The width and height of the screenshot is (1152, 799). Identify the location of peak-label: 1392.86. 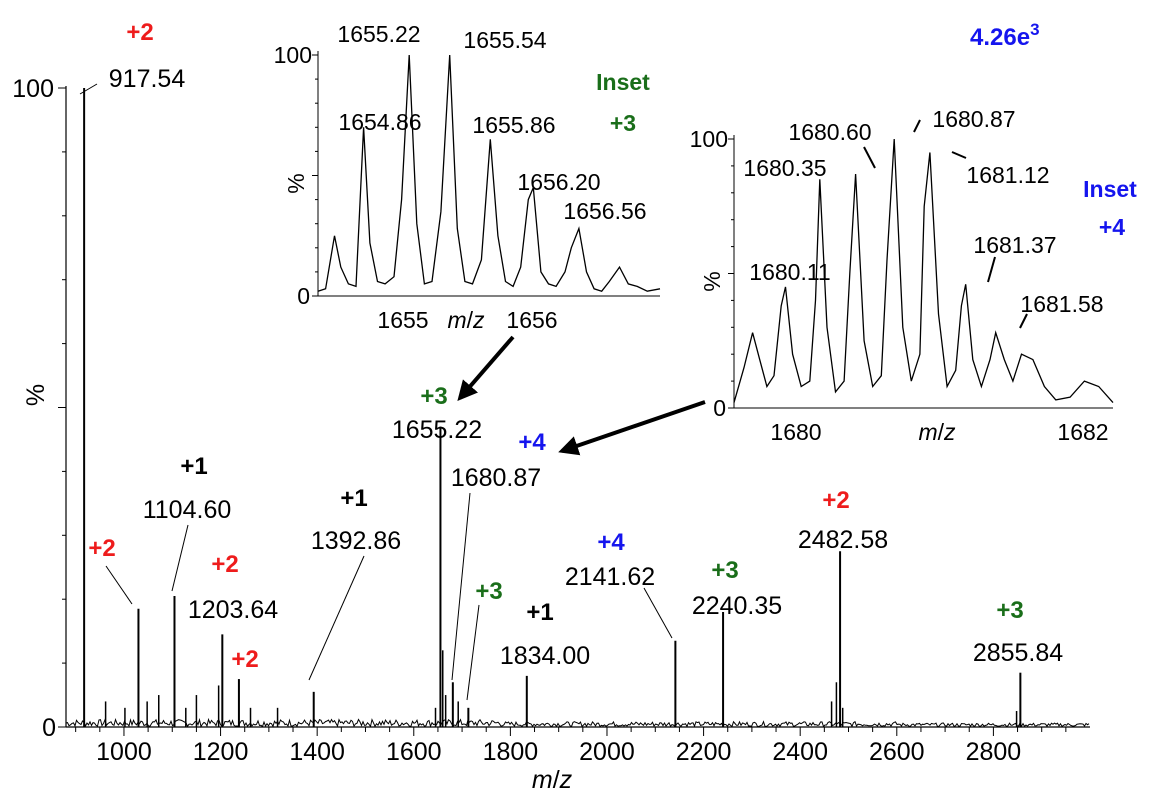
(356, 541).